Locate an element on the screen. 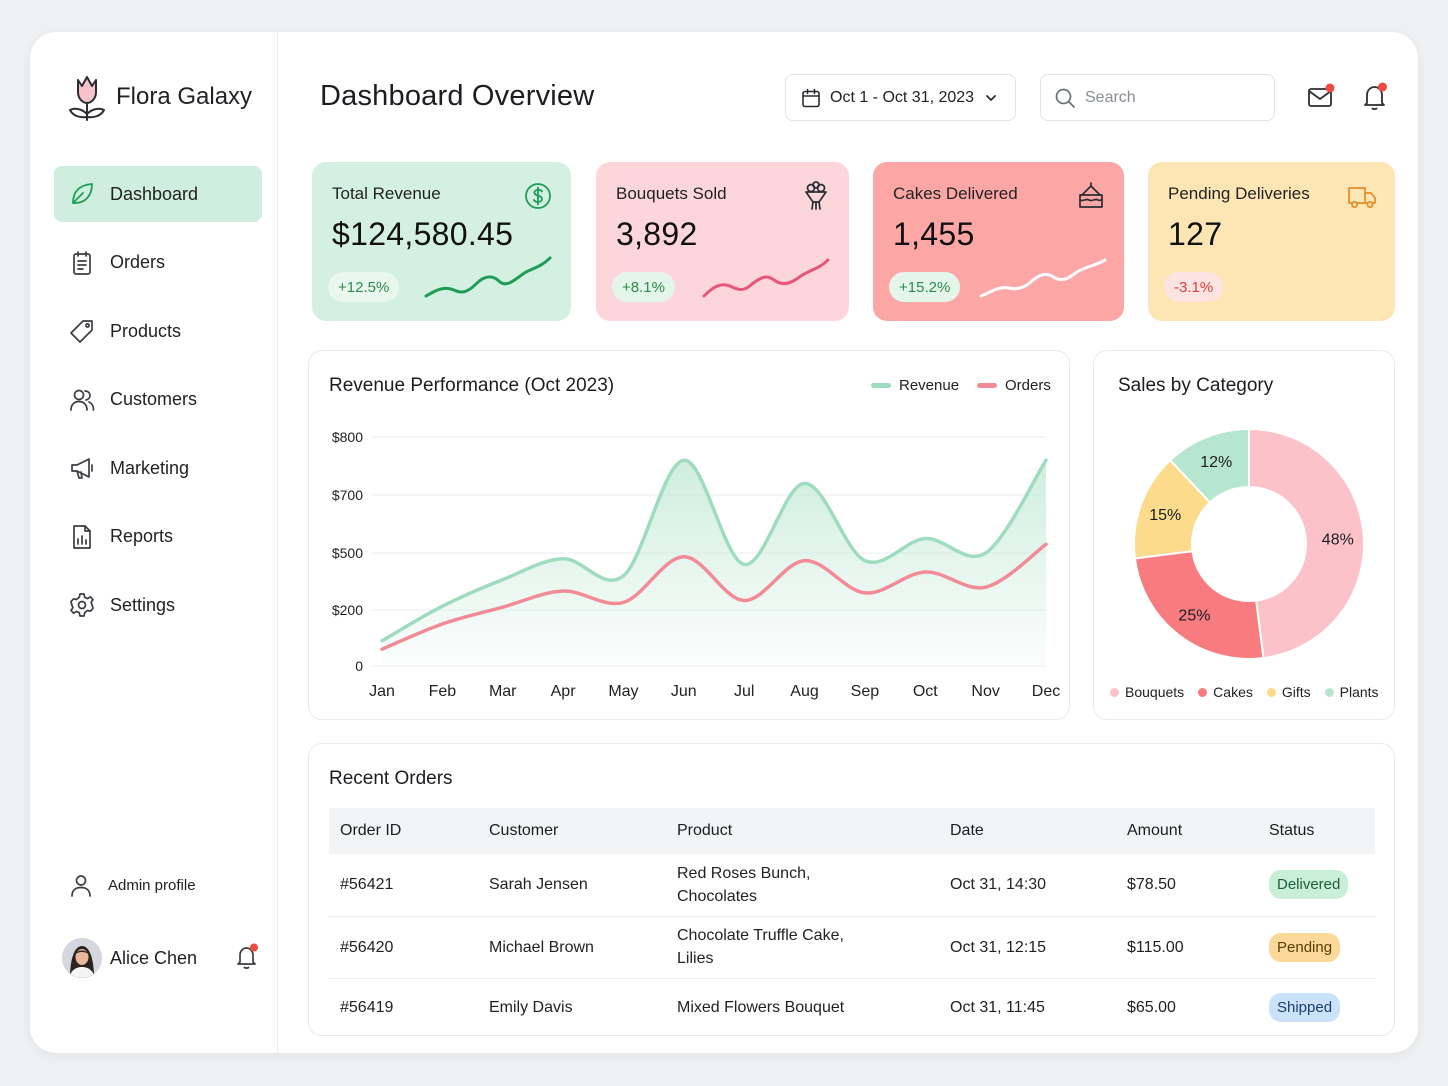  order-id: #56420 is located at coordinates (403, 947).